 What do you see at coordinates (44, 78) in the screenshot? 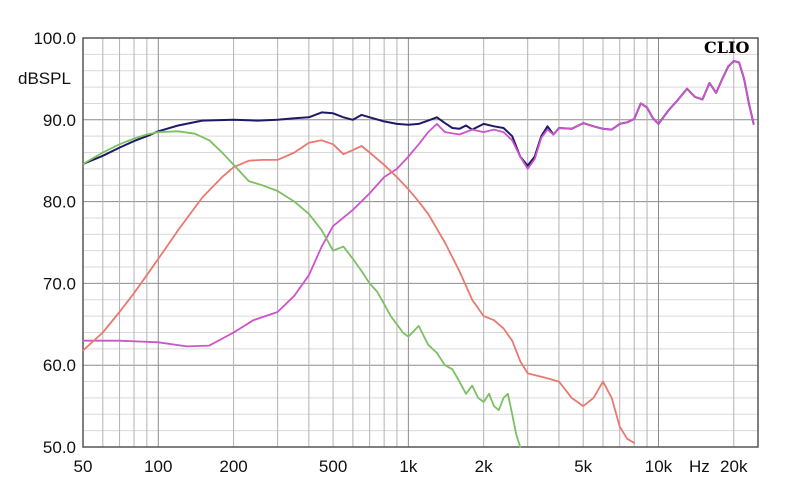
I see `y-axis-label: dBSPL` at bounding box center [44, 78].